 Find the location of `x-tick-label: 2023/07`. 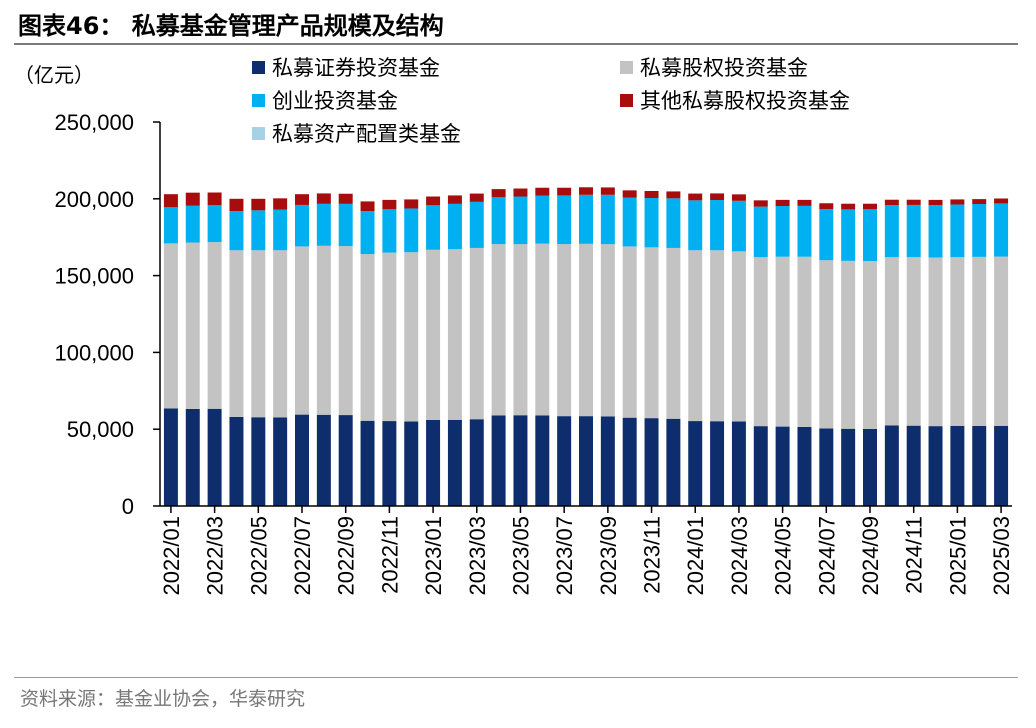

x-tick-label: 2023/07 is located at coordinates (564, 556).